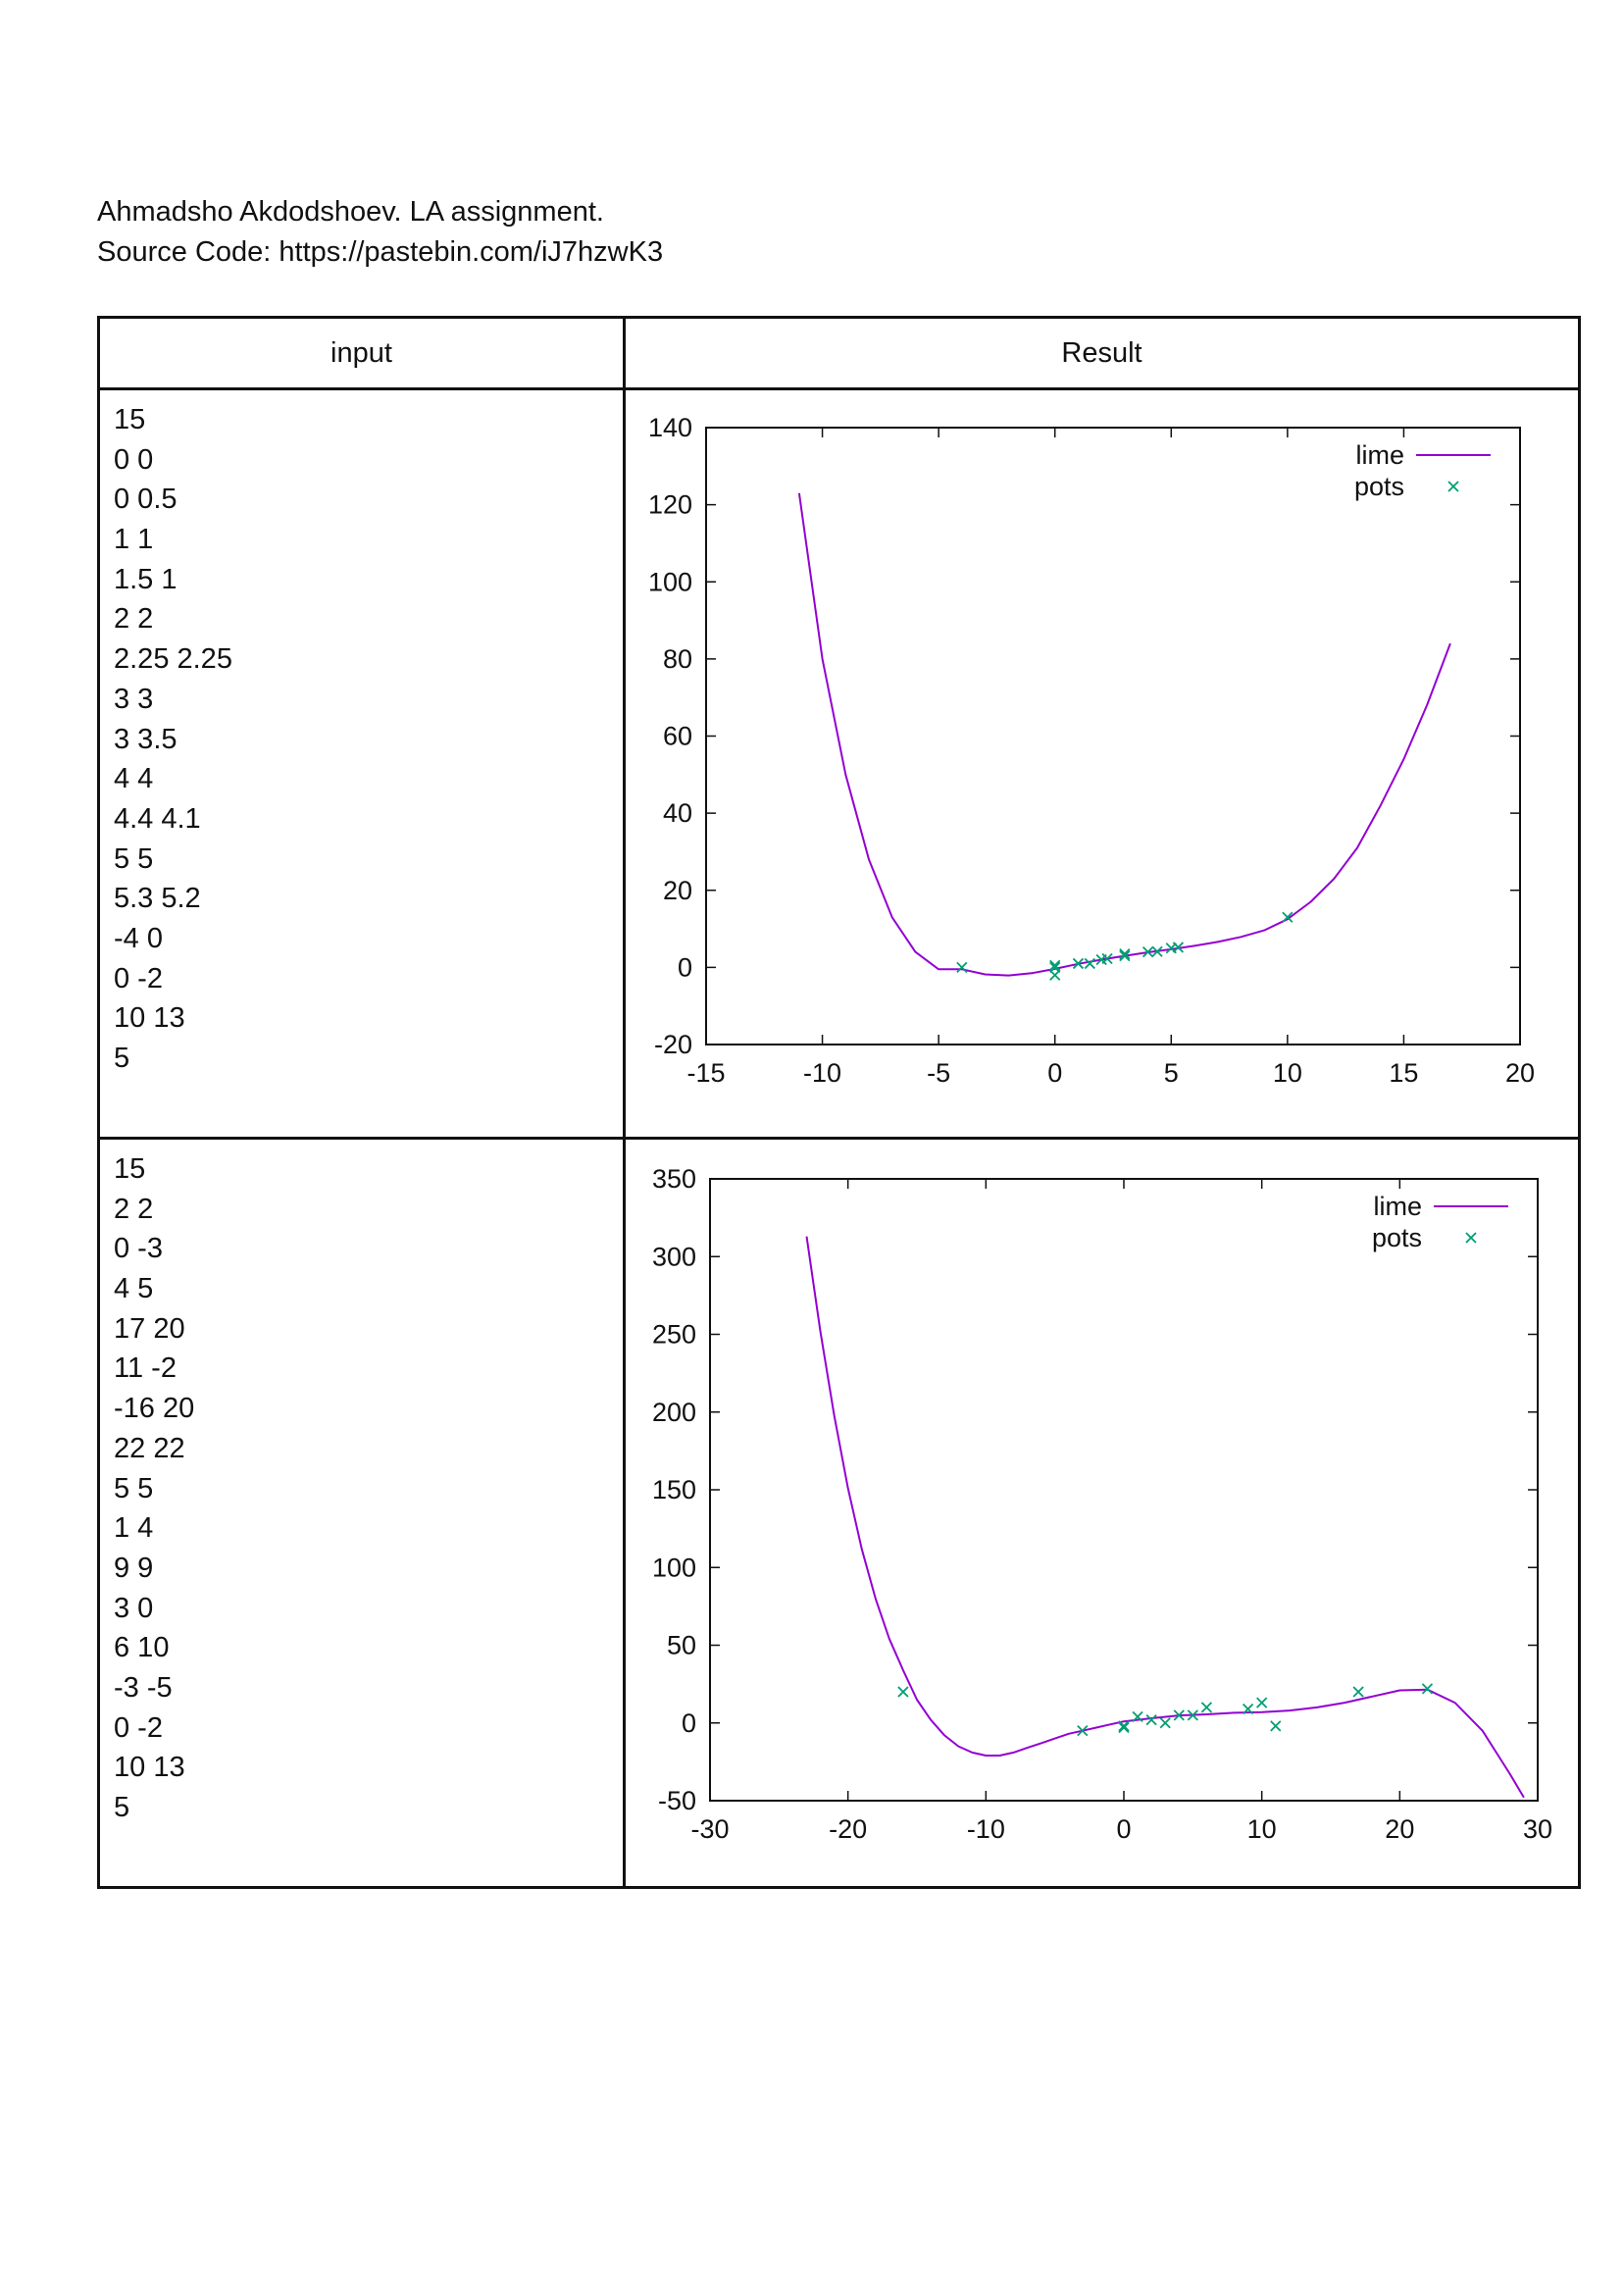  I want to click on x-tick-label: 10, so click(1262, 1829).